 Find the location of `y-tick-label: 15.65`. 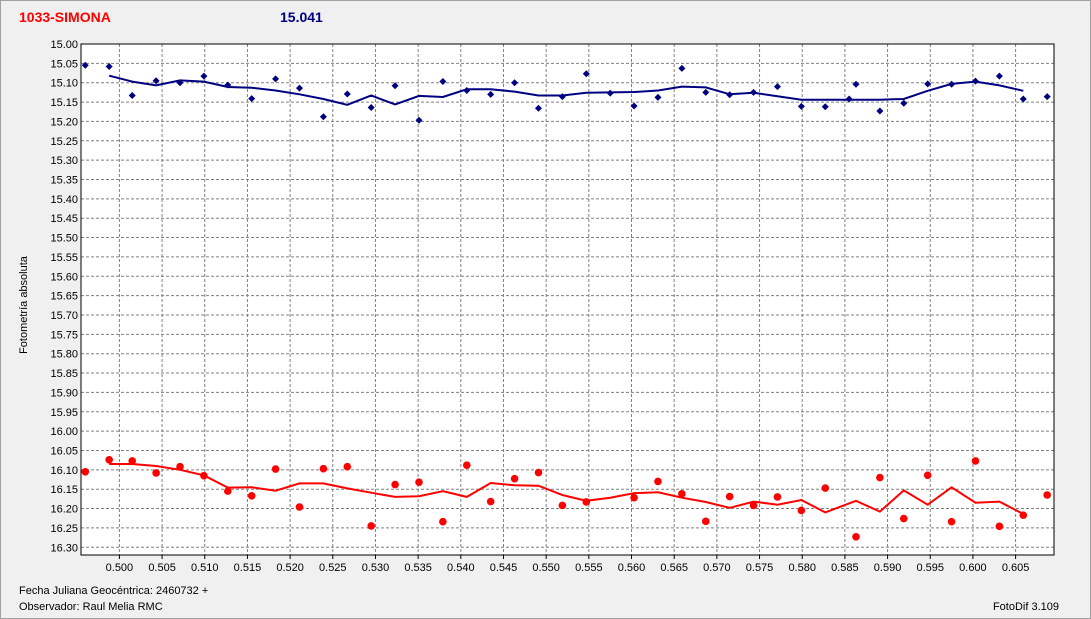

y-tick-label: 15.65 is located at coordinates (64, 297).